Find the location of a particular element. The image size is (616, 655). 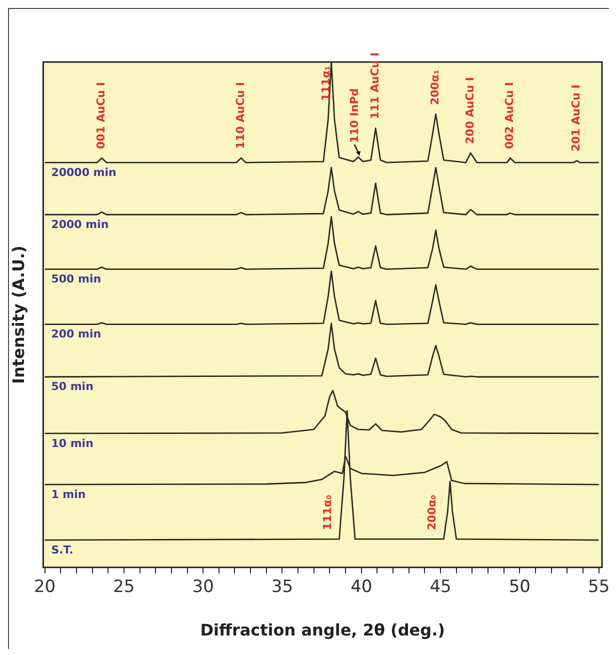

series-label: 10 min is located at coordinates (72, 443).